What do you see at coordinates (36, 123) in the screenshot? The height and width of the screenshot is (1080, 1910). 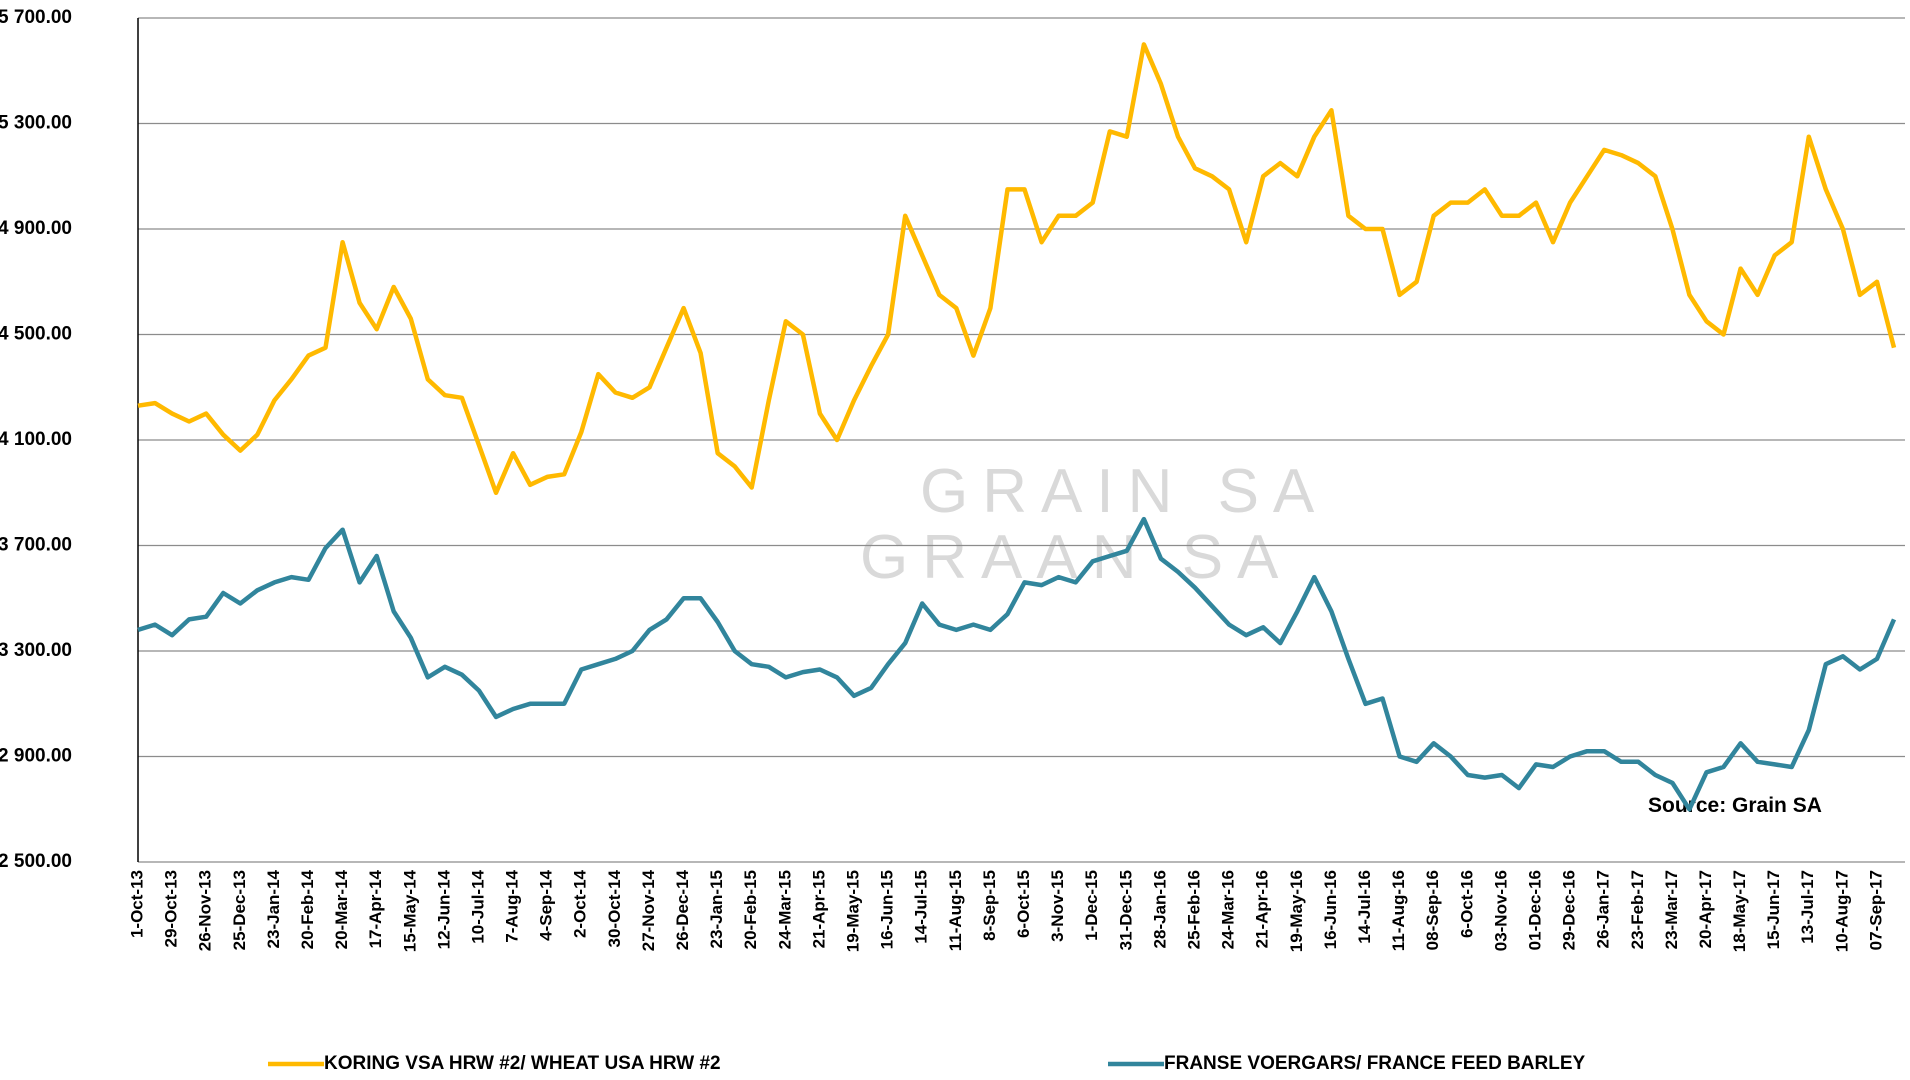 I see `y-tick-label: 5 300.00` at bounding box center [36, 123].